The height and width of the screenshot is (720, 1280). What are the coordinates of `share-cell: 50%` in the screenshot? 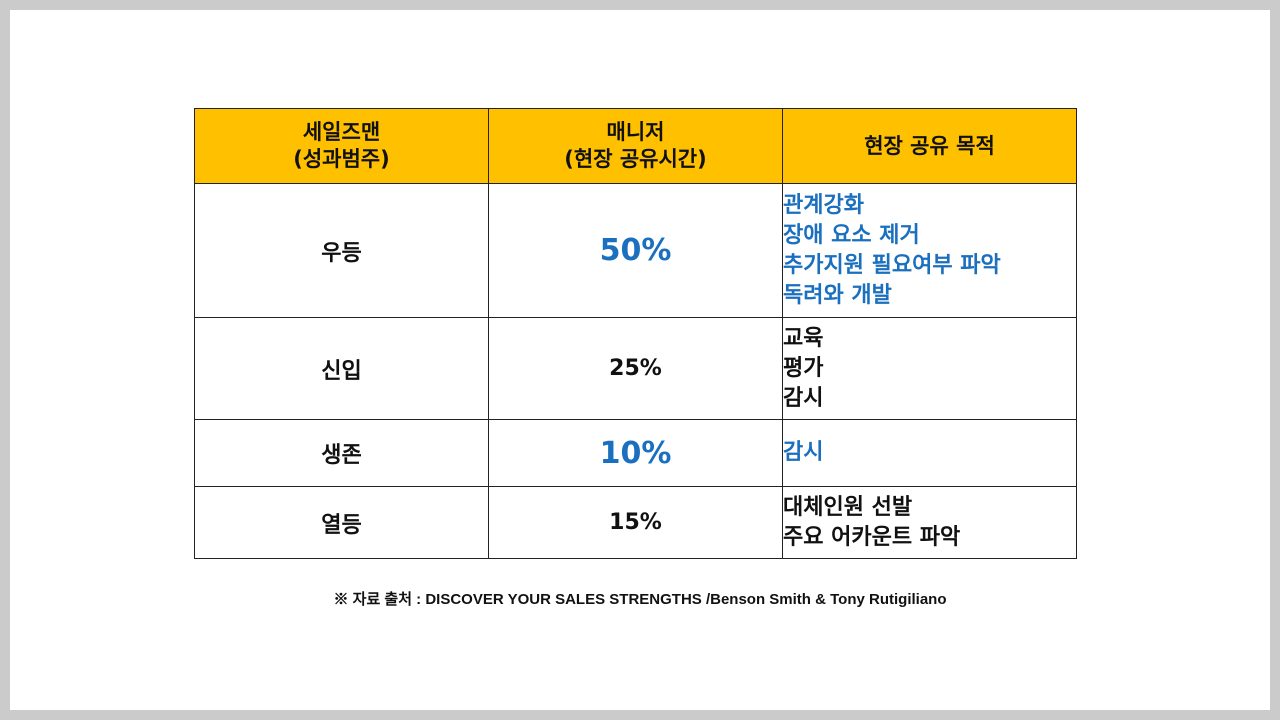 It's located at (635, 250).